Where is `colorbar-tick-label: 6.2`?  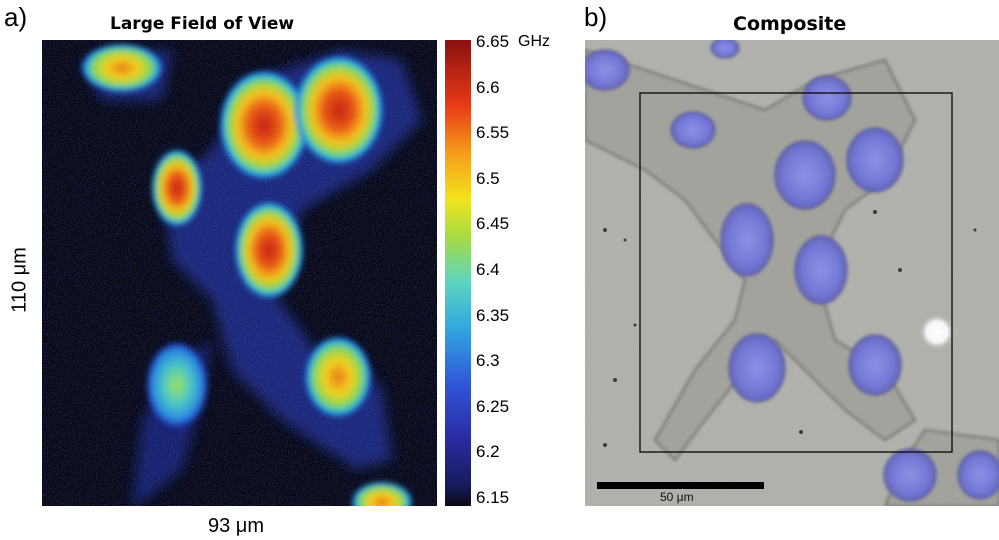 colorbar-tick-label: 6.2 is located at coordinates (488, 452).